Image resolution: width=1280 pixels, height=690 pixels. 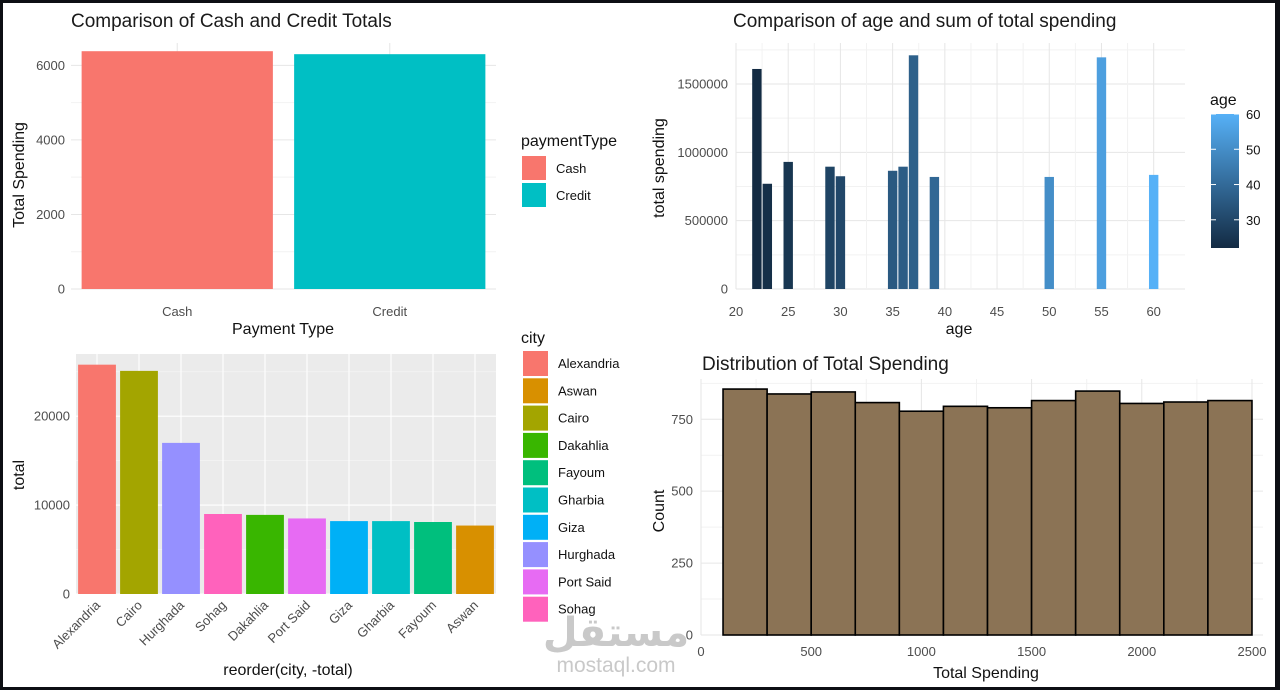 What do you see at coordinates (19, 475) in the screenshot?
I see `city-y-axis-title: total` at bounding box center [19, 475].